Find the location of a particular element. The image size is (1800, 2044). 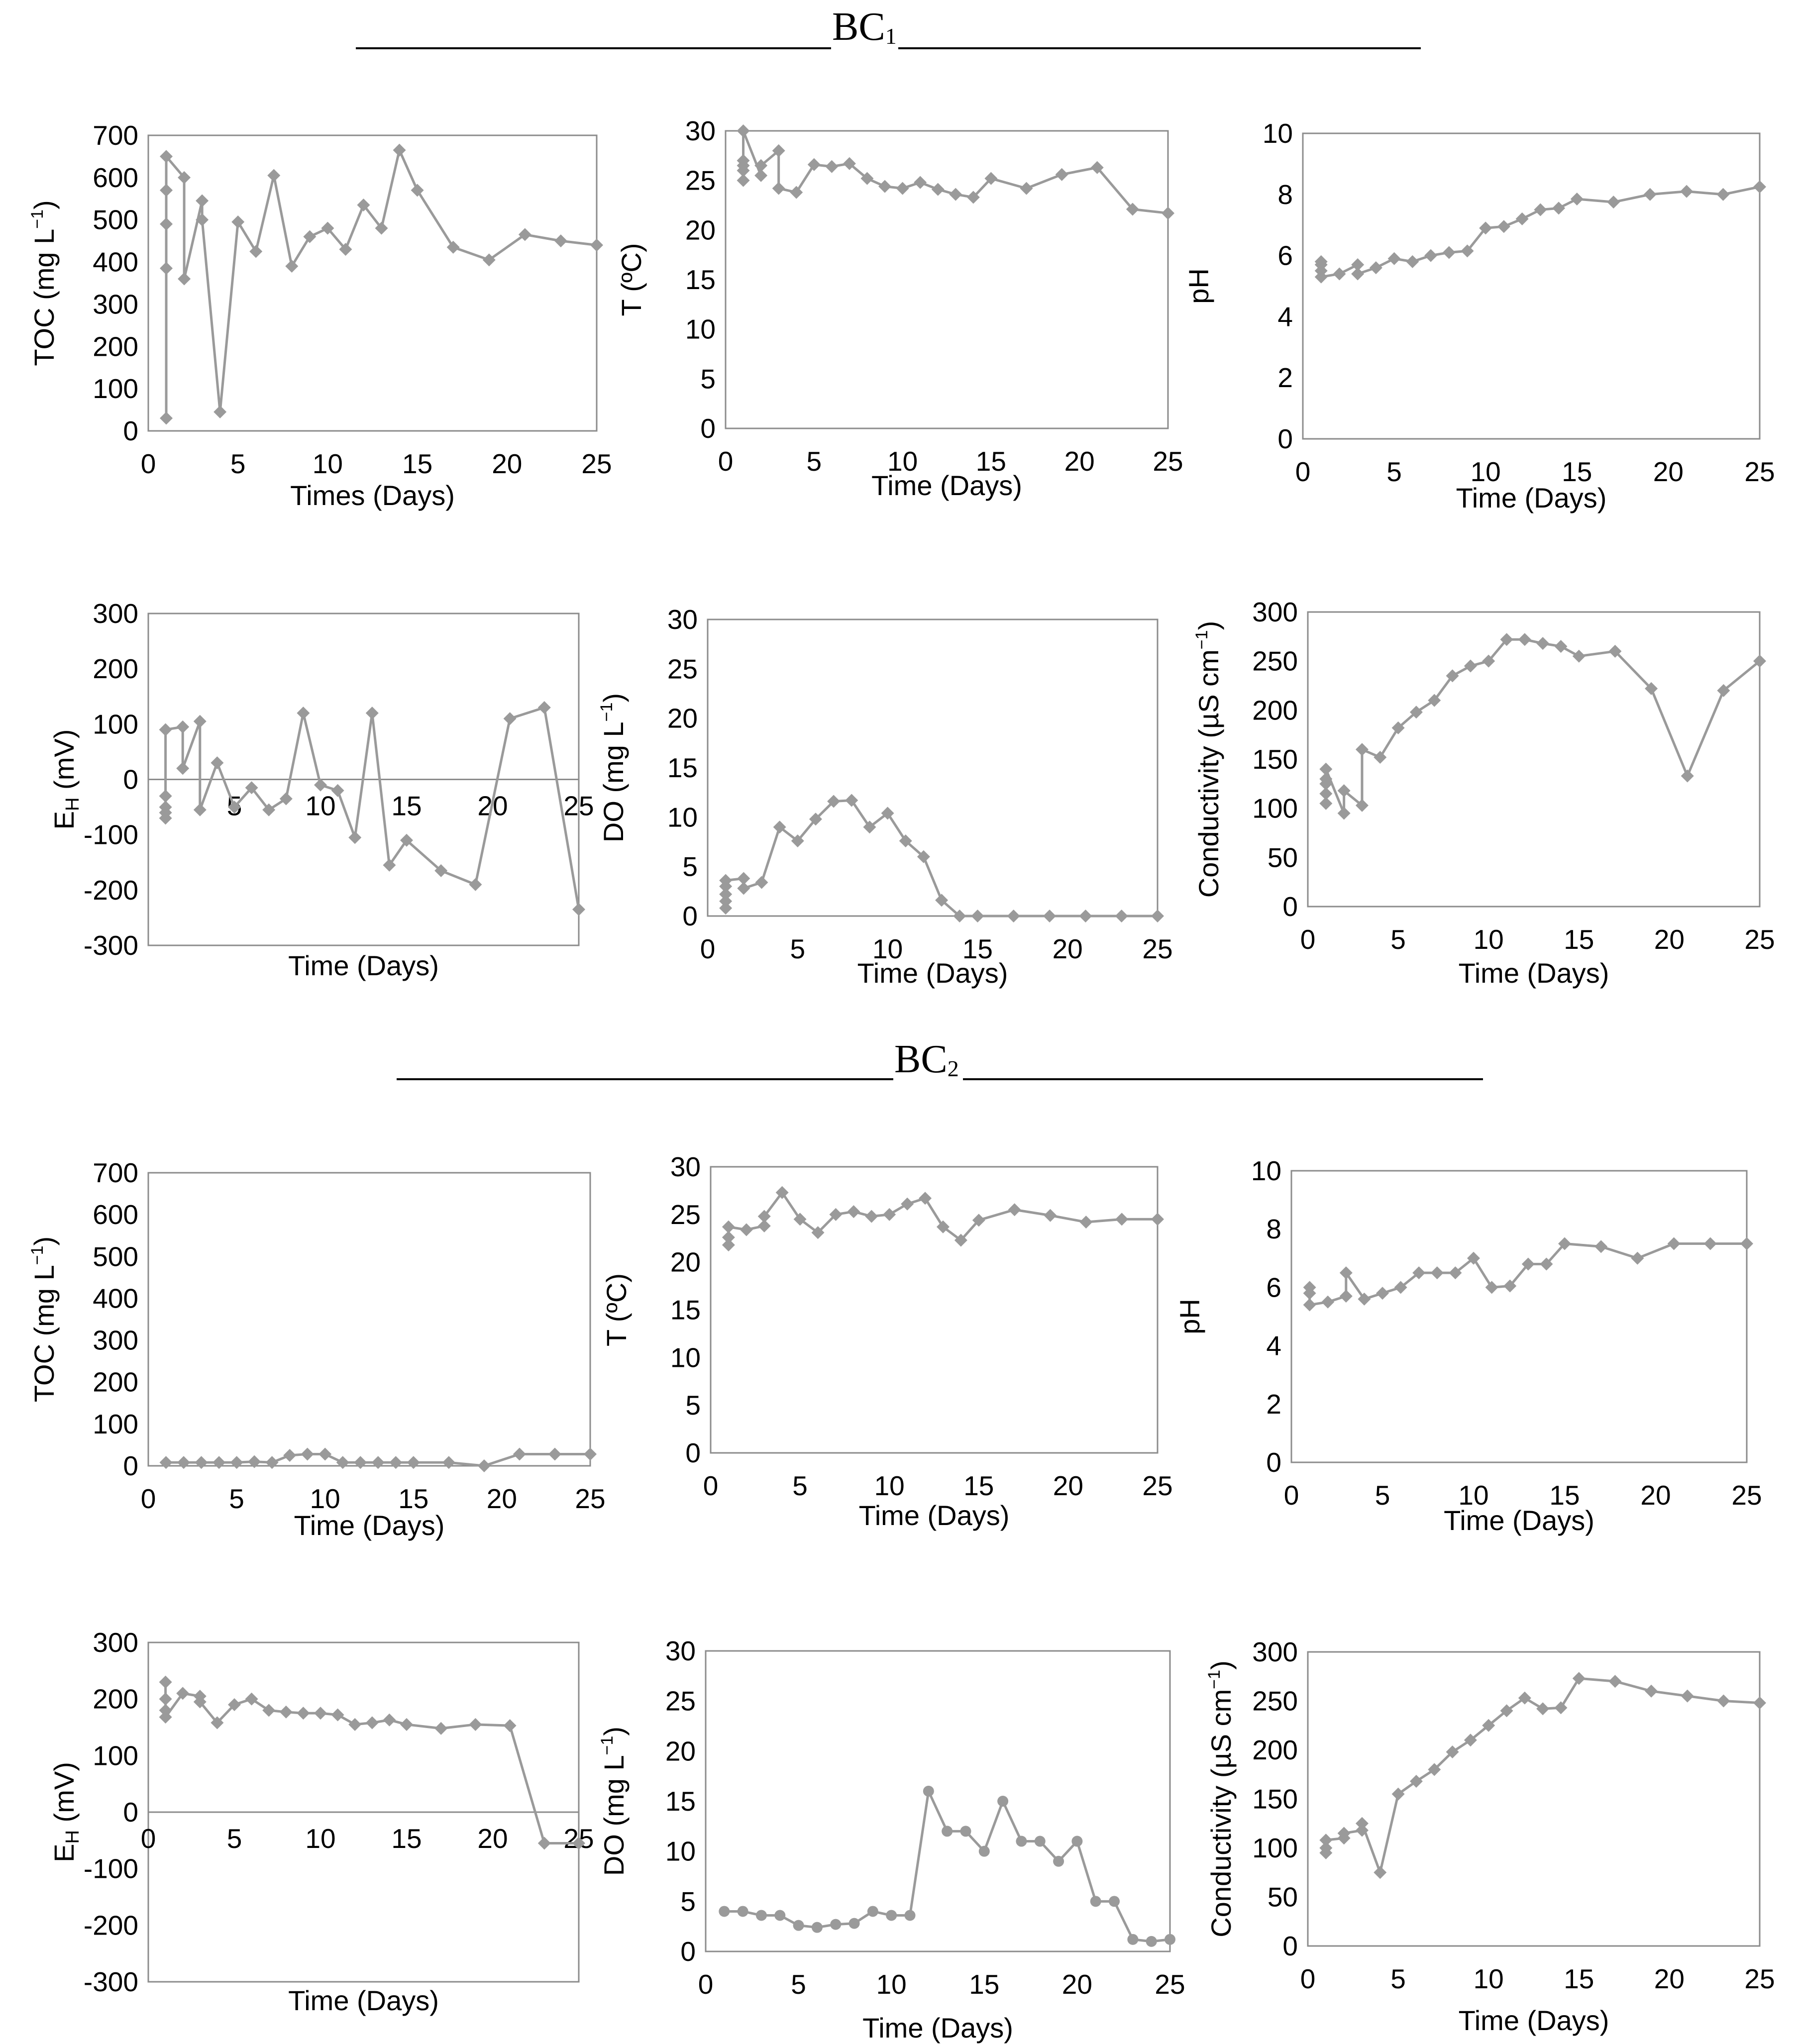

y-tick-label: 500 is located at coordinates (115, 219).